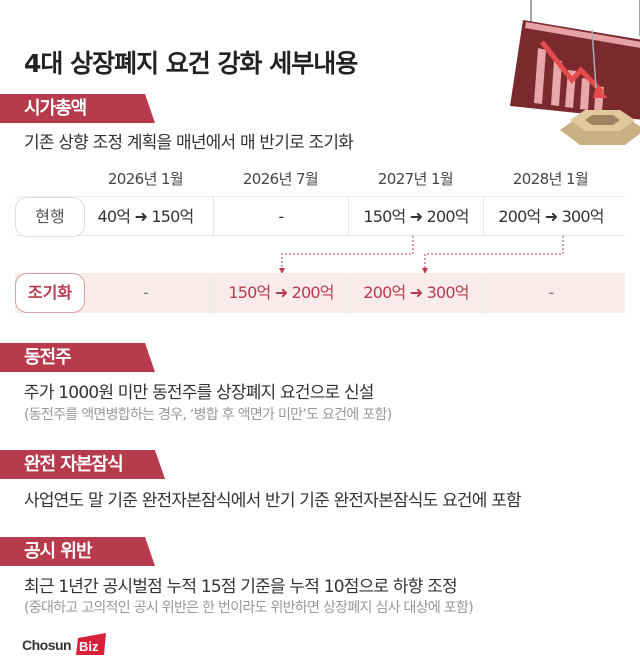 The height and width of the screenshot is (671, 640). I want to click on section-text: 기존 상향 조정 계획을 매년에서 매 반기로 조기화, so click(189, 143).